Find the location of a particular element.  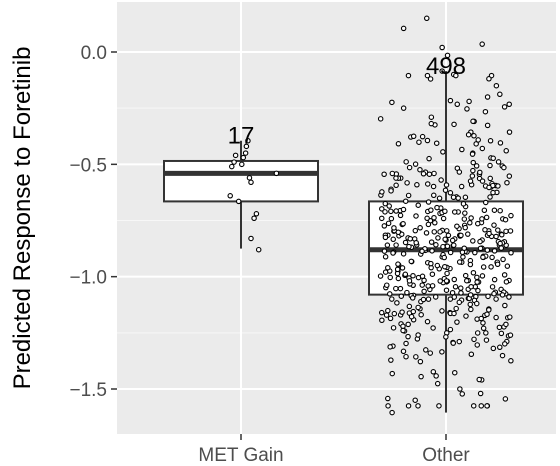

x-axis: MET Gain Other is located at coordinates (334, 450).